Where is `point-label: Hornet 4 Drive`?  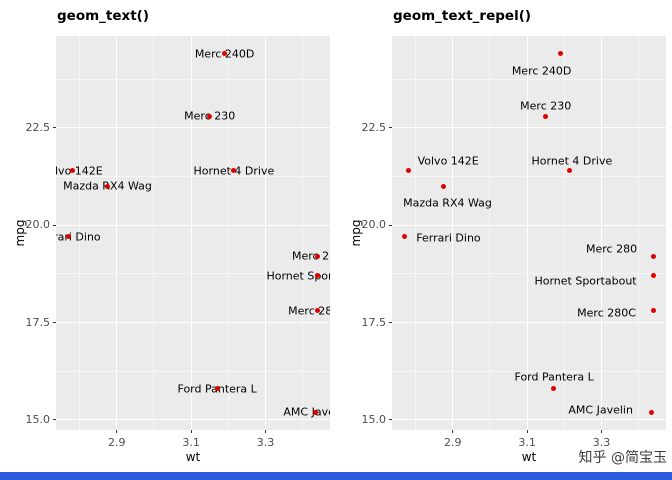 point-label: Hornet 4 Drive is located at coordinates (572, 161).